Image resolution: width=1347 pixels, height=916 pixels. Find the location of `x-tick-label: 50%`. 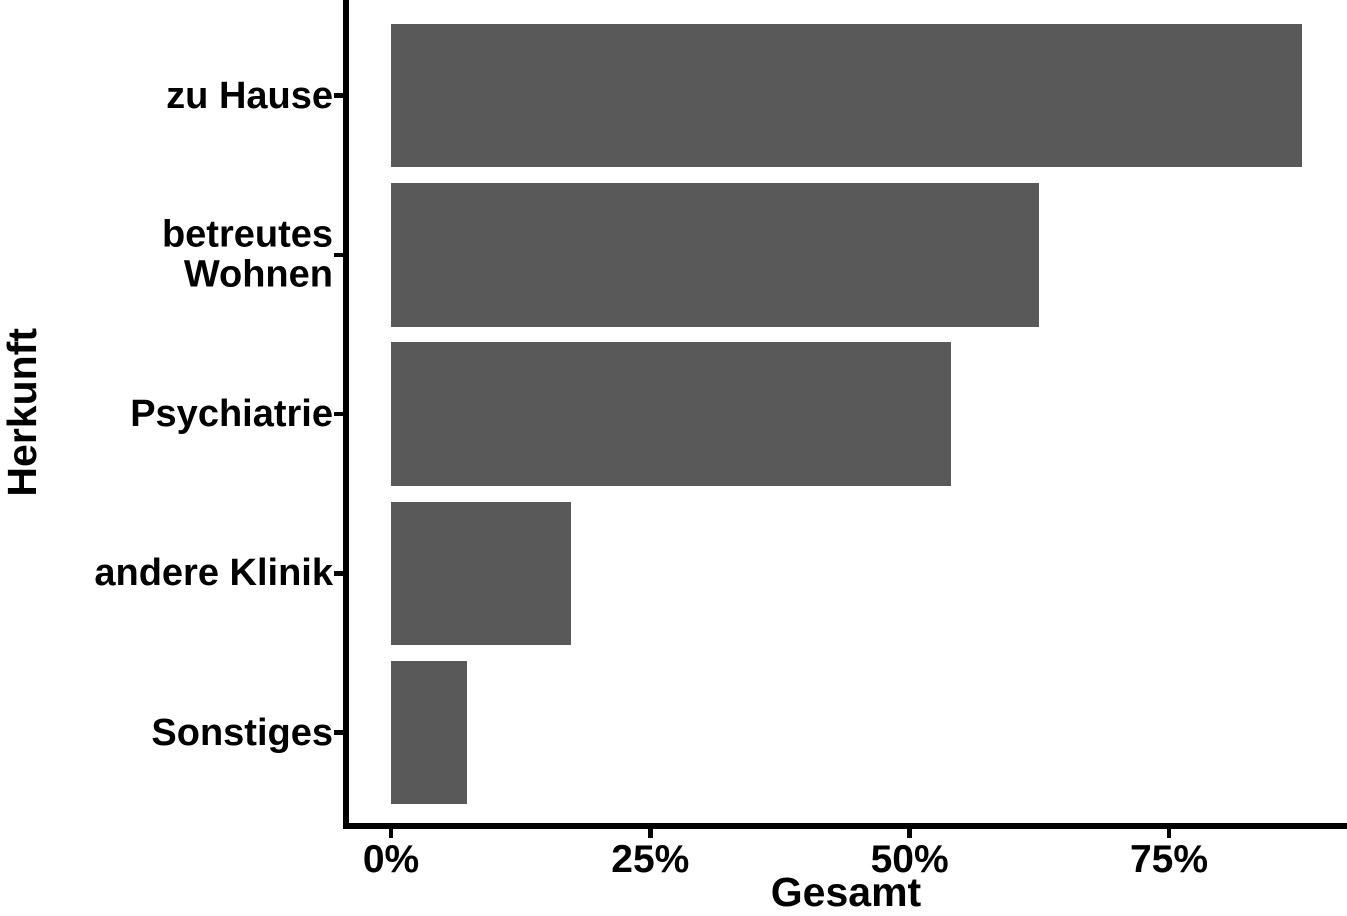

x-tick-label: 50% is located at coordinates (909, 859).